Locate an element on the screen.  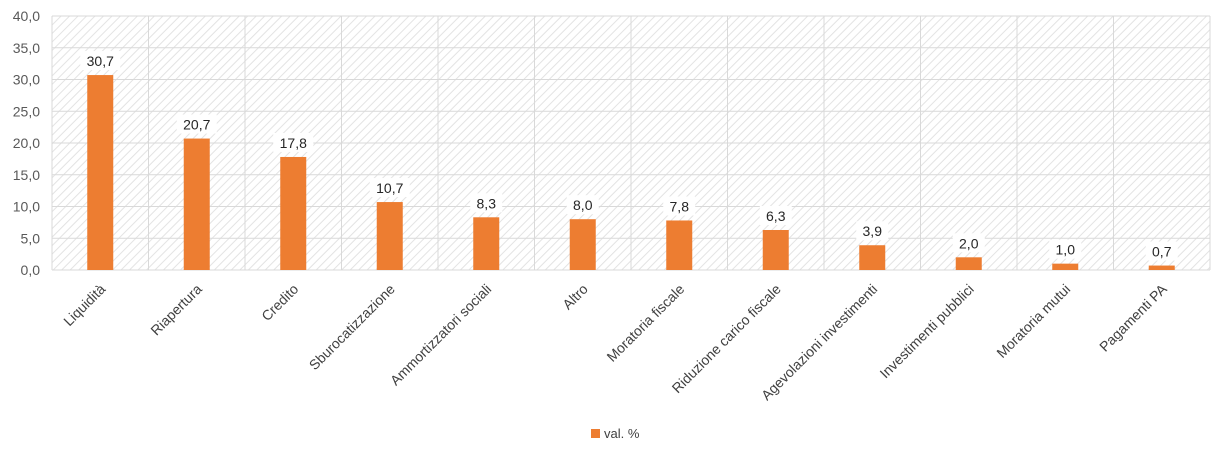
y-tick-label: 20,0 is located at coordinates (26, 143).